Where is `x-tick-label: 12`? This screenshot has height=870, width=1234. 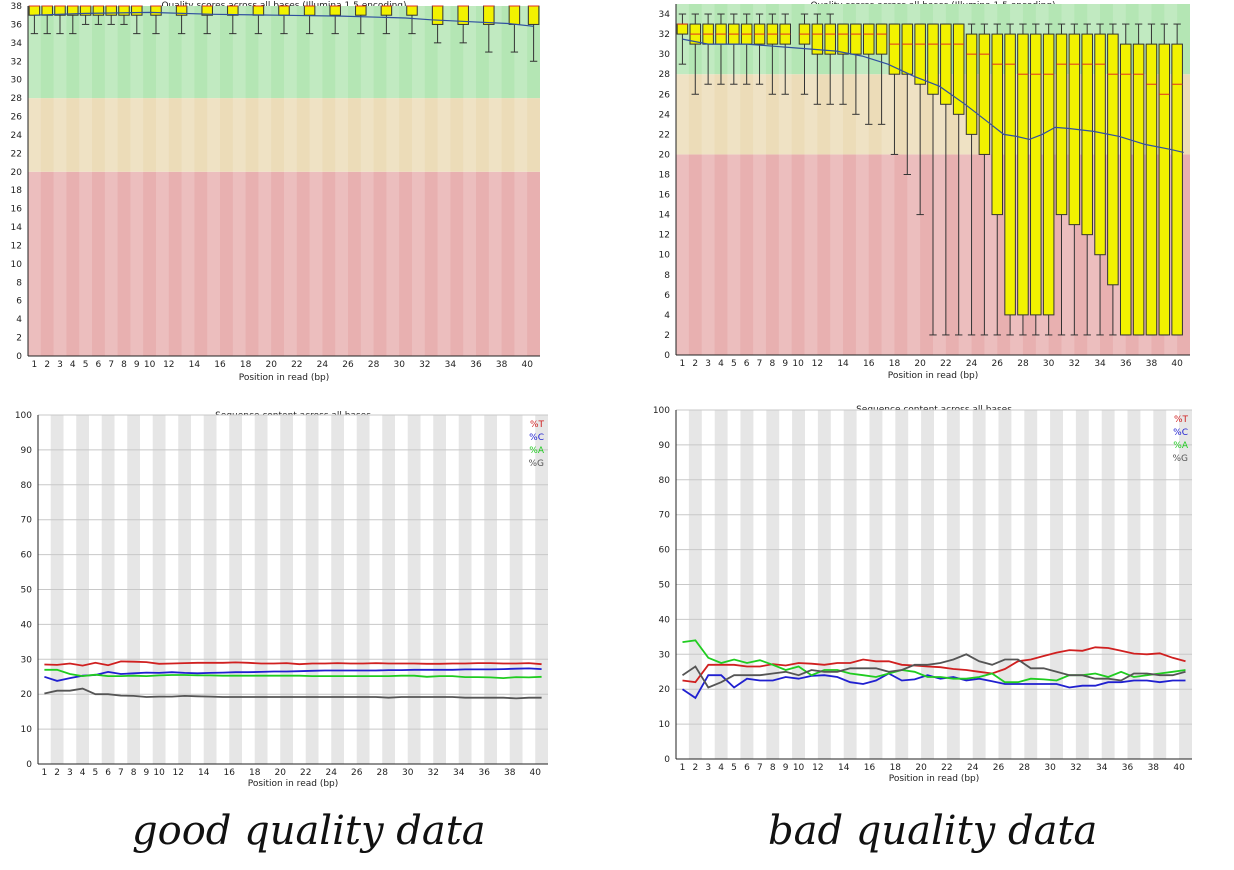 x-tick-label: 12 is located at coordinates (168, 365).